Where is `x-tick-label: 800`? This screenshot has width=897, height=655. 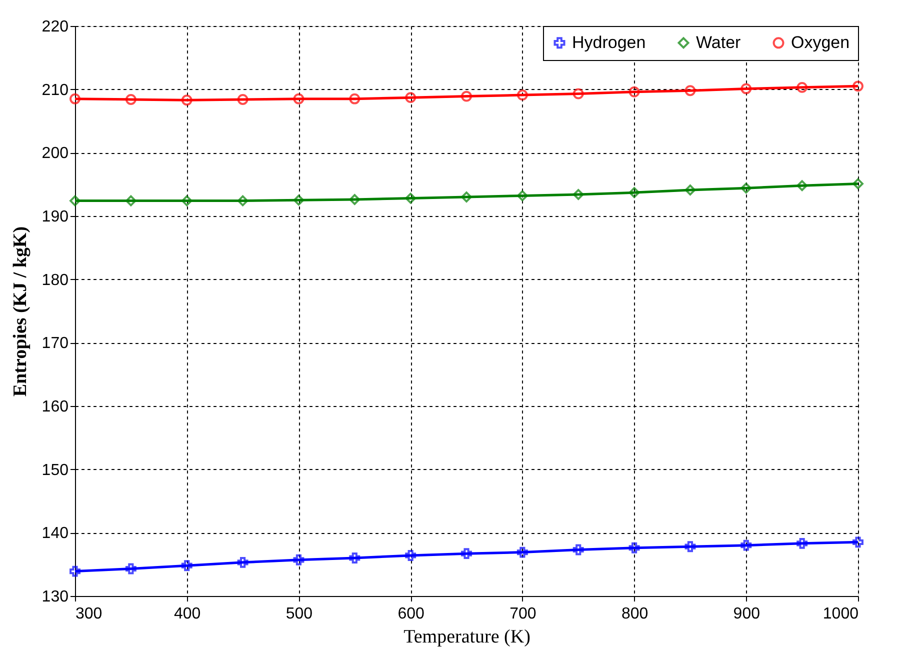 x-tick-label: 800 is located at coordinates (634, 614).